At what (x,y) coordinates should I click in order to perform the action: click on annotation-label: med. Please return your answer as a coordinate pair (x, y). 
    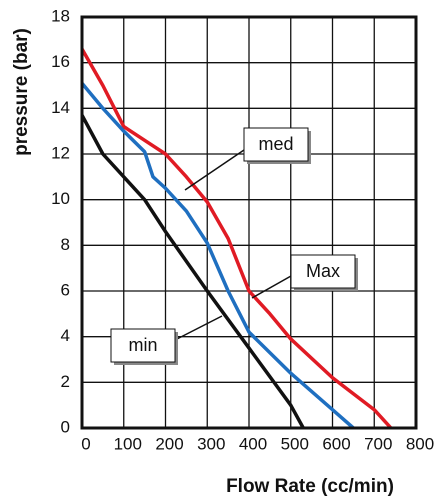
    Looking at the image, I should click on (275, 144).